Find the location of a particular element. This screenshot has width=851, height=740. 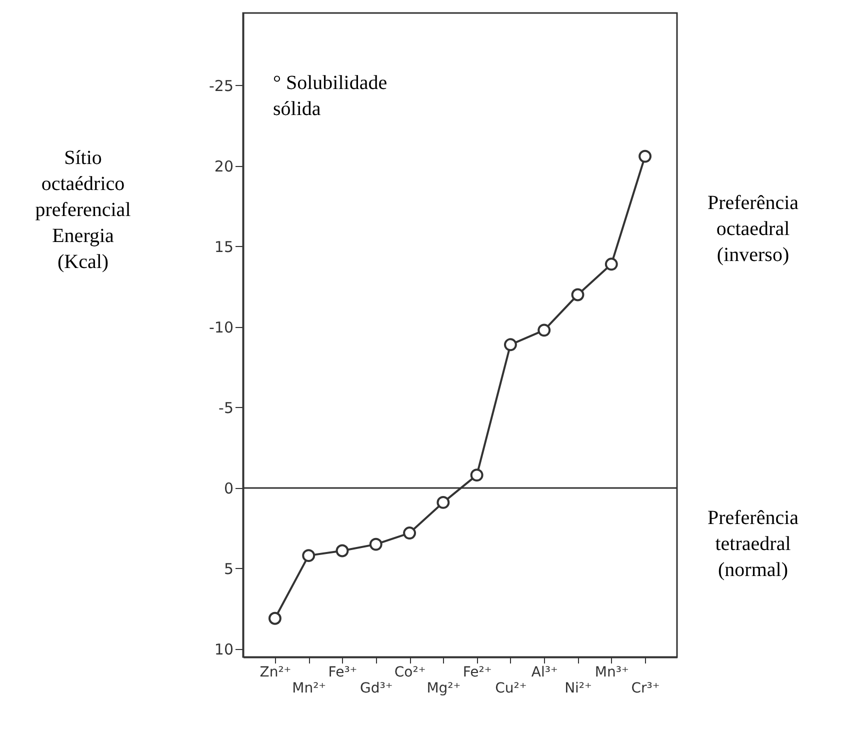

y-axis-title: Sítio octaédrico preferencial Energia (Kcal) is located at coordinates (83, 210).